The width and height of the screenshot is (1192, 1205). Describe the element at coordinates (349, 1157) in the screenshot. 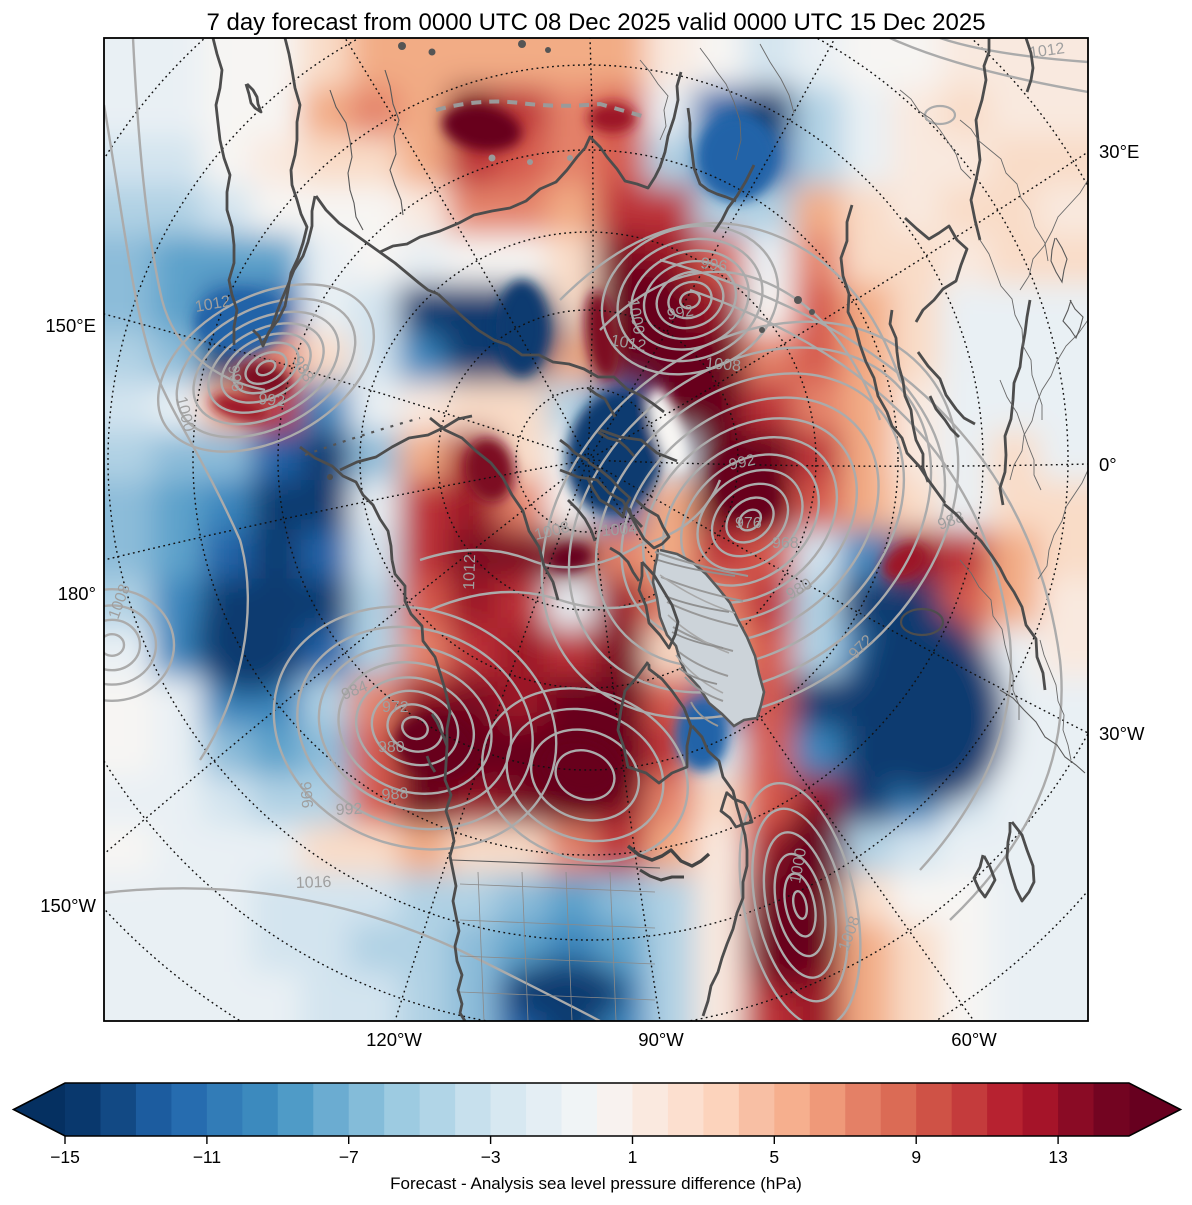

I see `svg-text: −7` at that location.